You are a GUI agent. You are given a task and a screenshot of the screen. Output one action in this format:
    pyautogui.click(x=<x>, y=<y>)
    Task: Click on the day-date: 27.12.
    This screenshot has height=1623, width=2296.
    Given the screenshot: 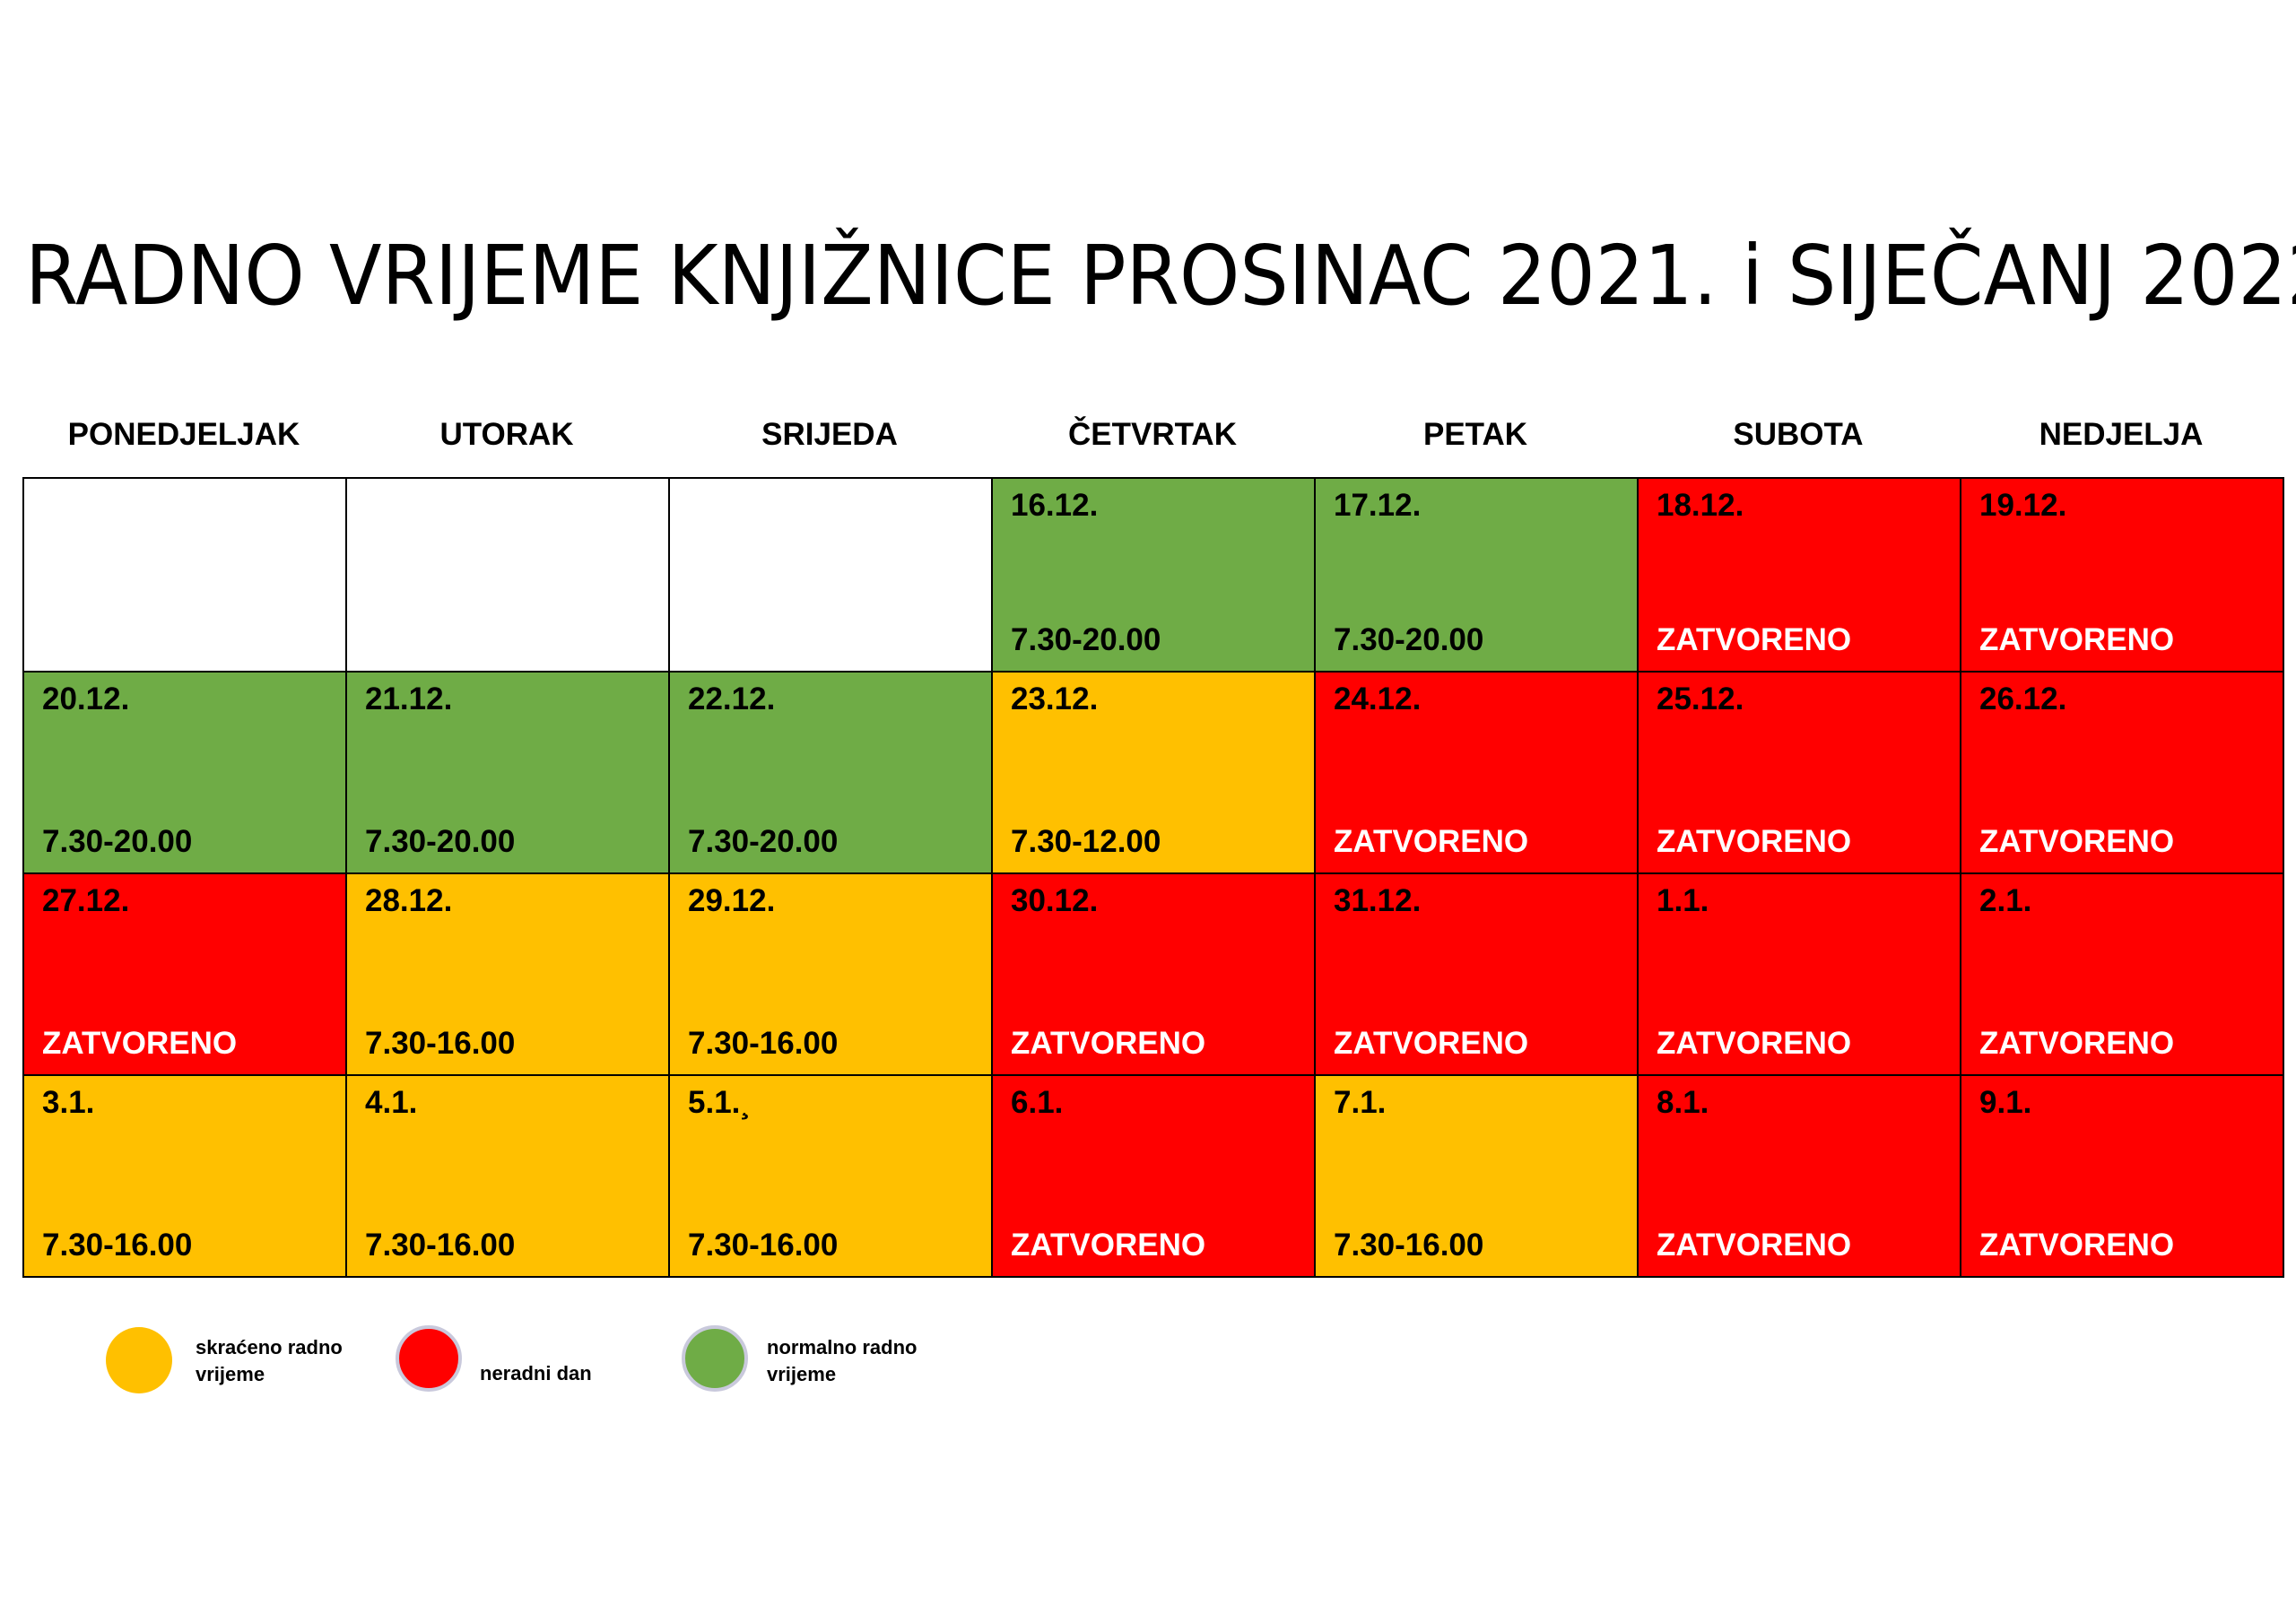 What is the action you would take?
    pyautogui.click(x=86, y=900)
    